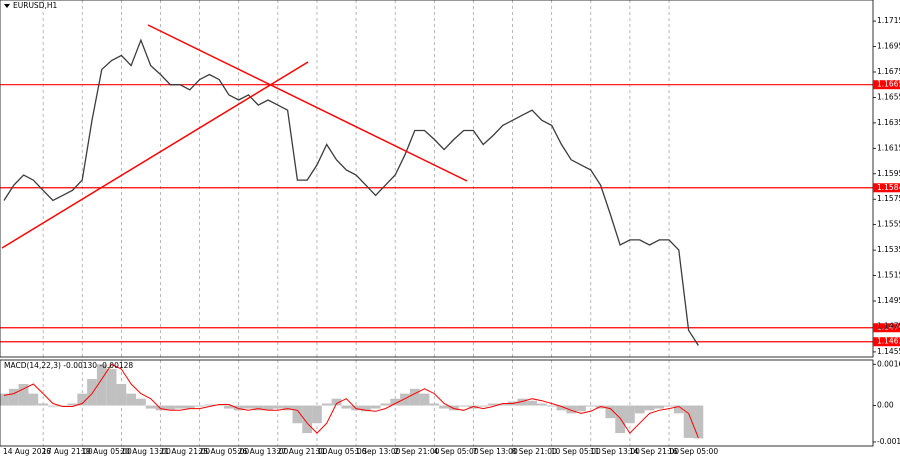 This screenshot has width=900, height=460. What do you see at coordinates (888, 84) in the screenshot?
I see `level-label: 1.1665` at bounding box center [888, 84].